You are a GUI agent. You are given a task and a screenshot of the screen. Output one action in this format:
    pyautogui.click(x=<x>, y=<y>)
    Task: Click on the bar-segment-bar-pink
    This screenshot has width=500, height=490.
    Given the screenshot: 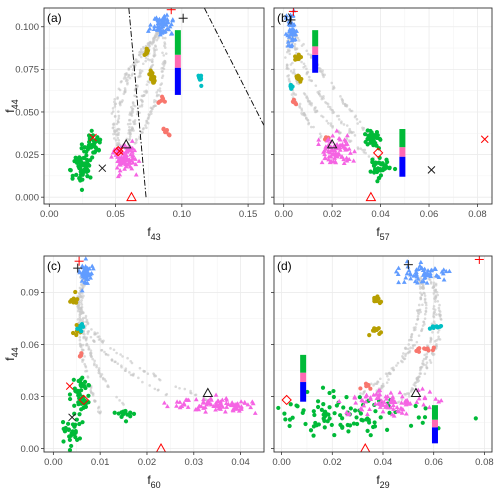 What is the action you would take?
    pyautogui.click(x=315, y=50)
    